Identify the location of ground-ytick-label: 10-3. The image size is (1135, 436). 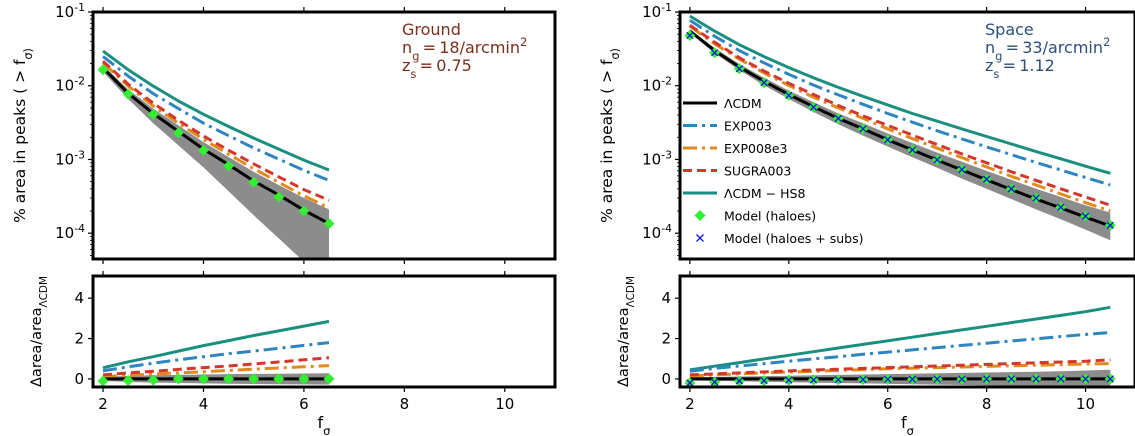
(70, 158).